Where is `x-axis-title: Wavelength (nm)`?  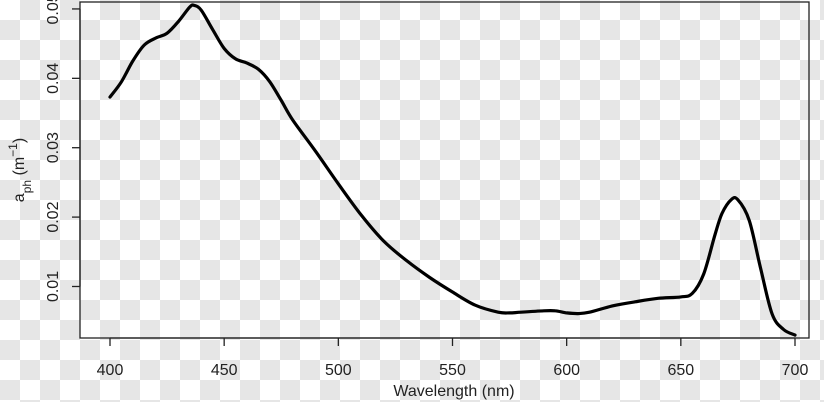 x-axis-title: Wavelength (nm) is located at coordinates (453, 391).